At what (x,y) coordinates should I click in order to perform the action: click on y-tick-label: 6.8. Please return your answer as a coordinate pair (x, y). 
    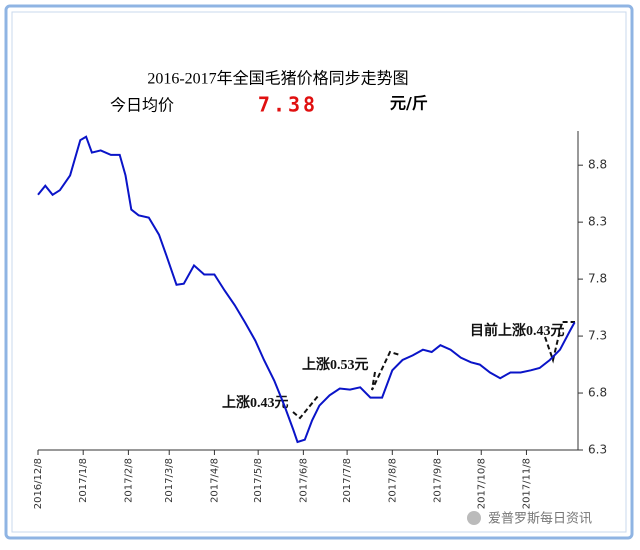
    Looking at the image, I should click on (597, 393).